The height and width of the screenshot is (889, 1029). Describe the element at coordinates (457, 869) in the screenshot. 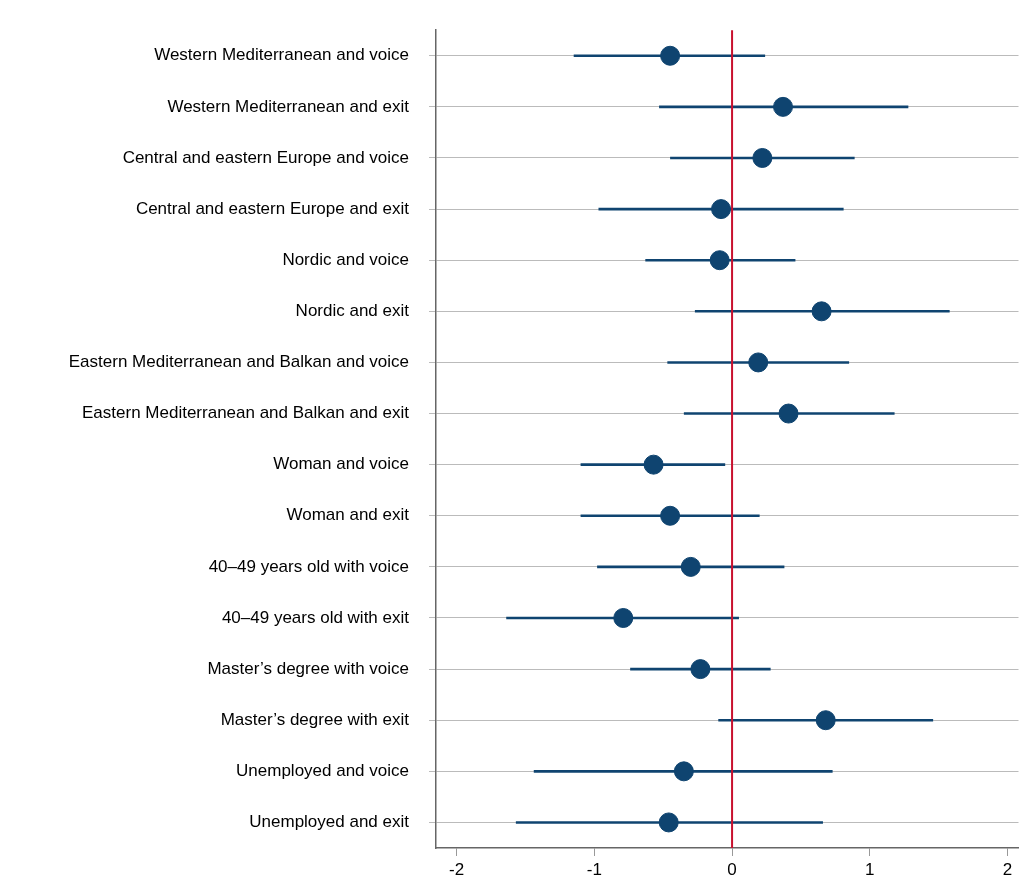

I see `x-tick-label: -2` at that location.